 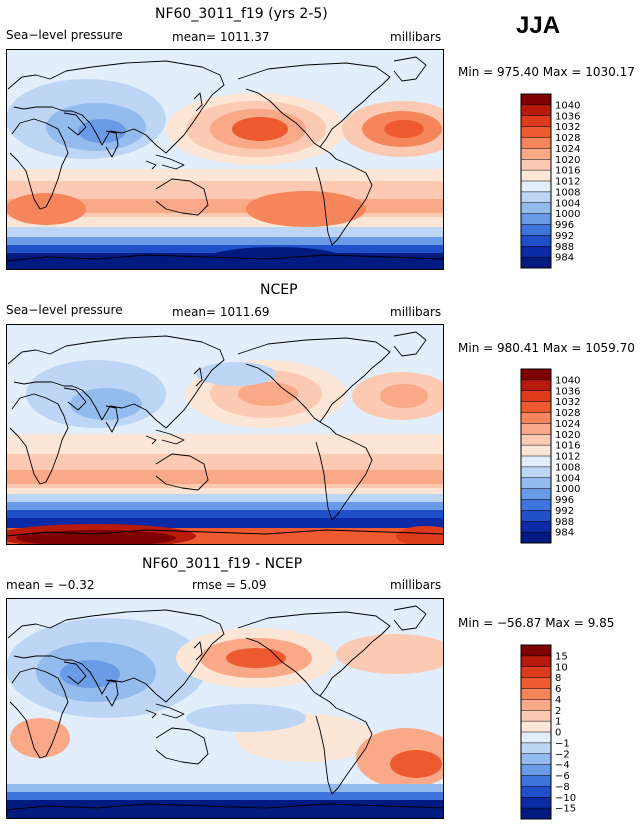 What do you see at coordinates (562, 776) in the screenshot?
I see `panel3-colorbar-label: −6` at bounding box center [562, 776].